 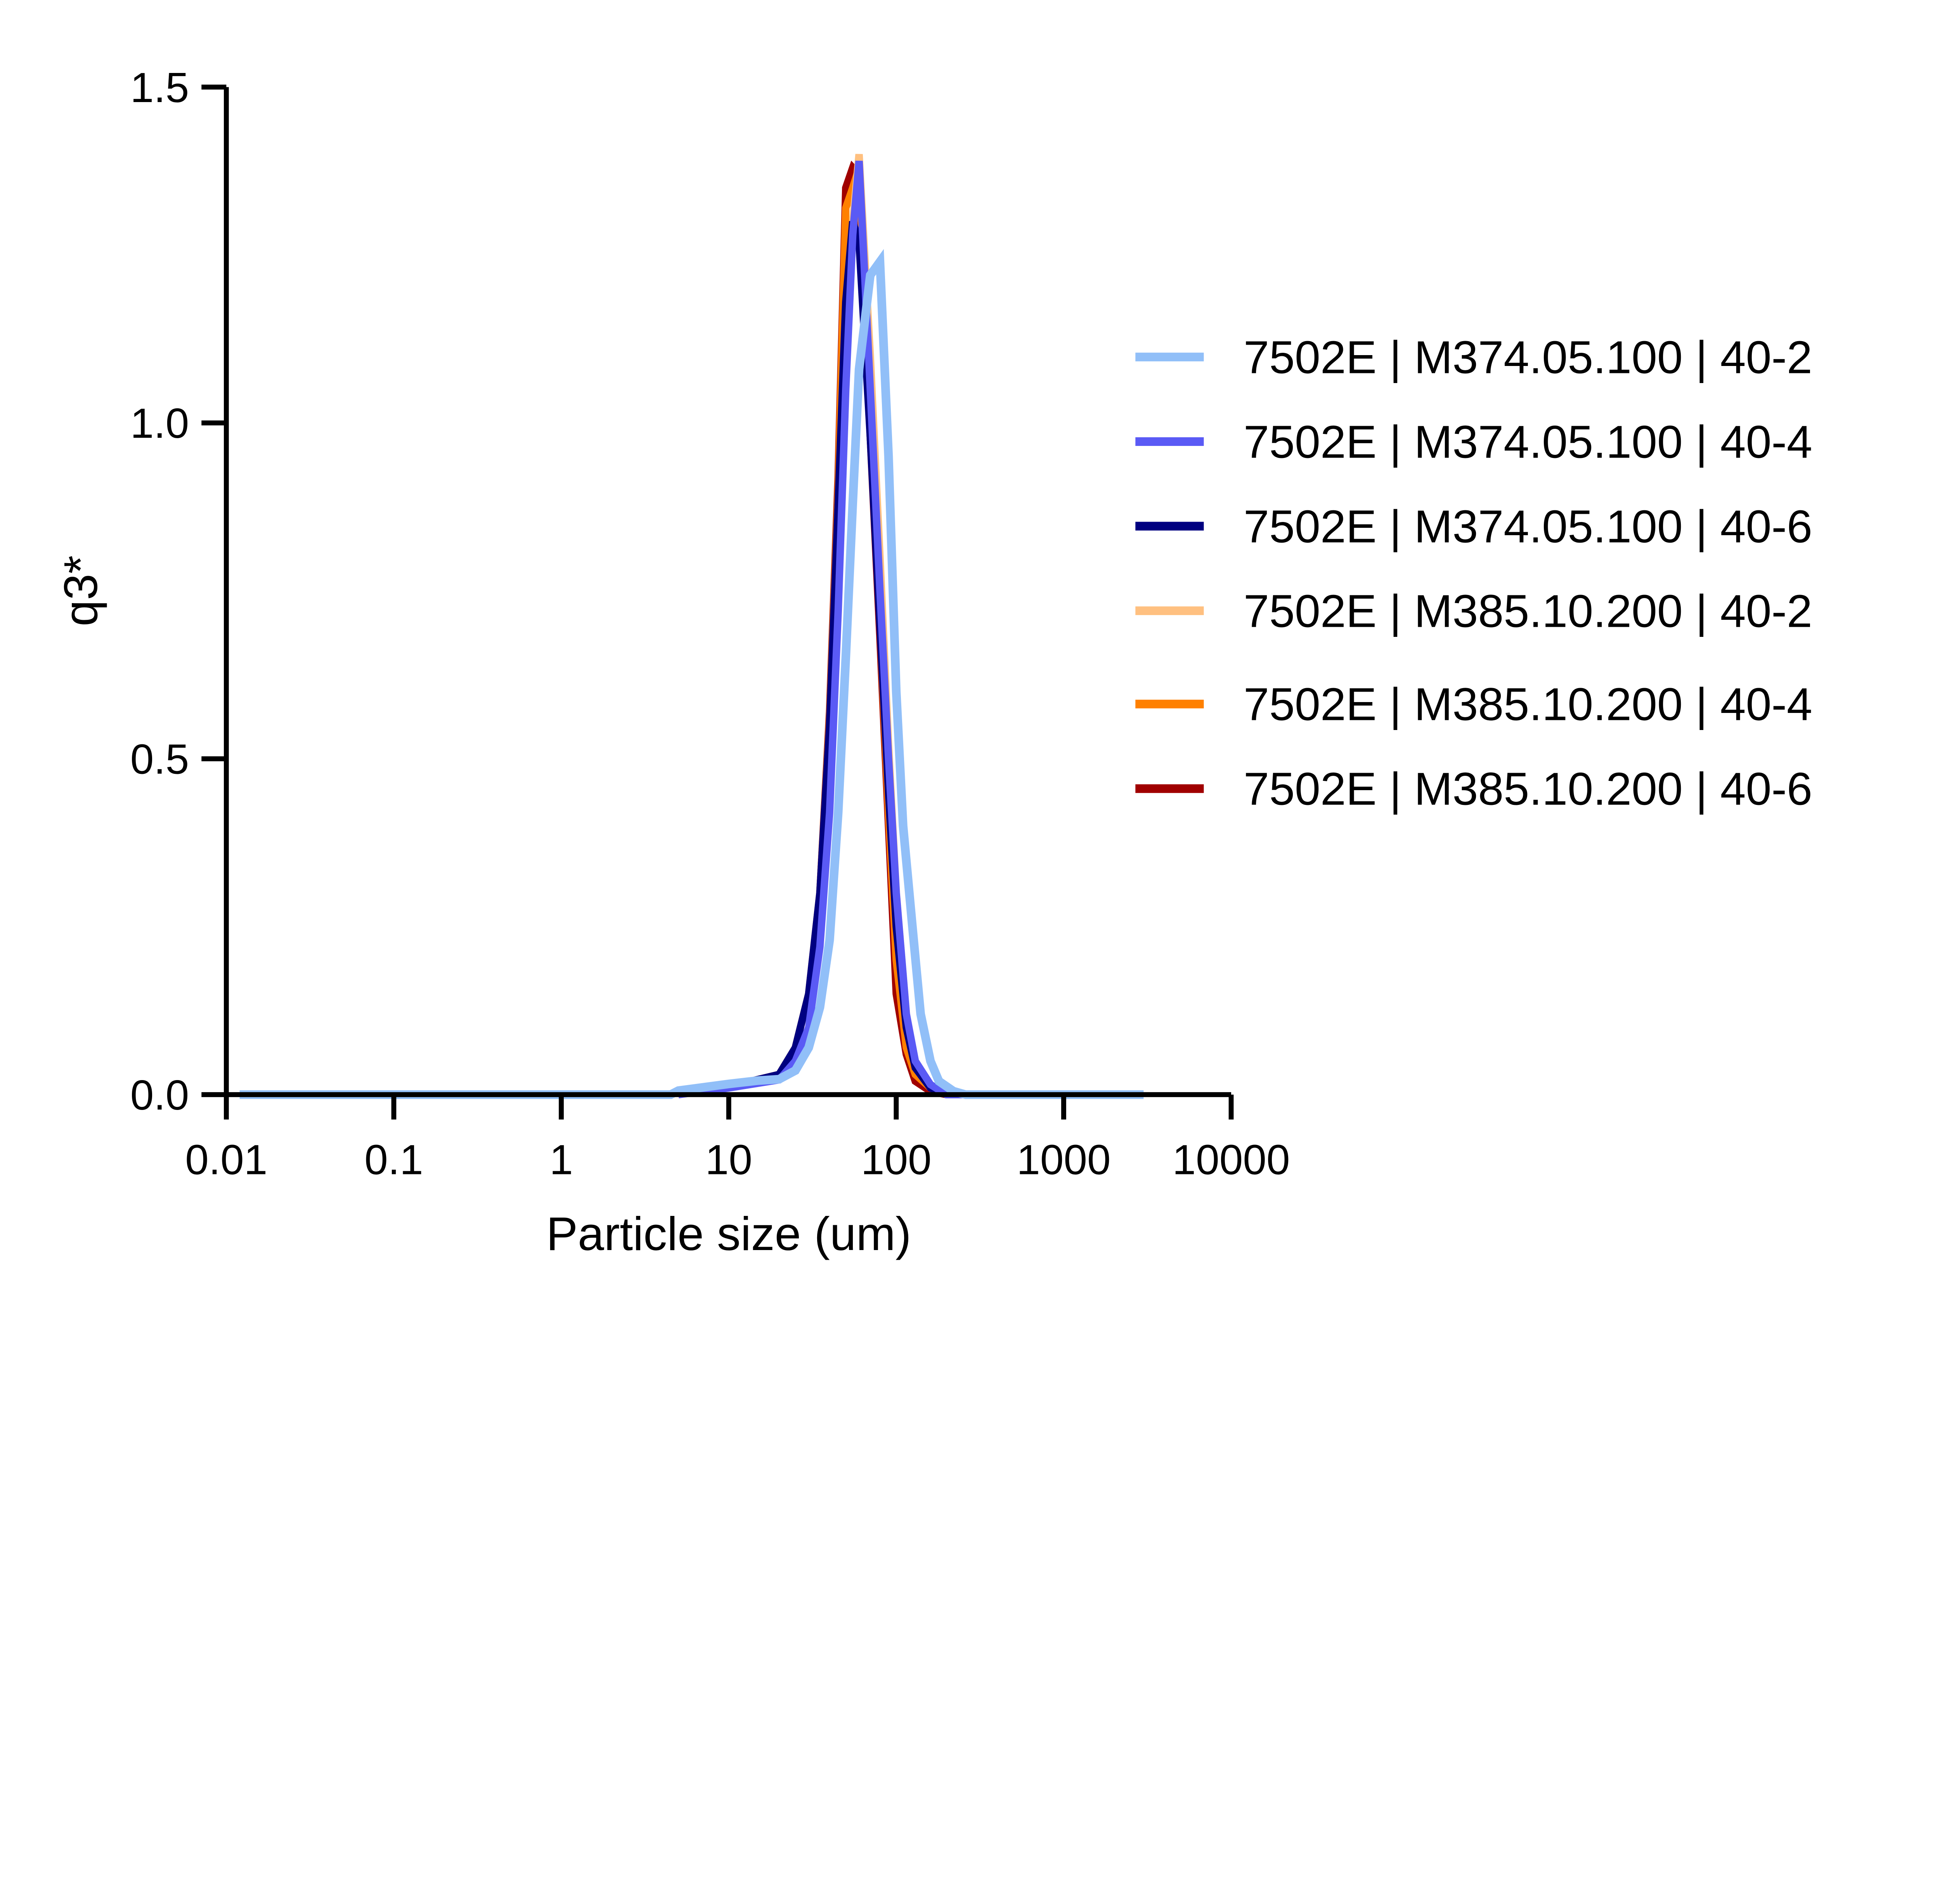 What do you see at coordinates (897, 1160) in the screenshot?
I see `x-tick-label: 100` at bounding box center [897, 1160].